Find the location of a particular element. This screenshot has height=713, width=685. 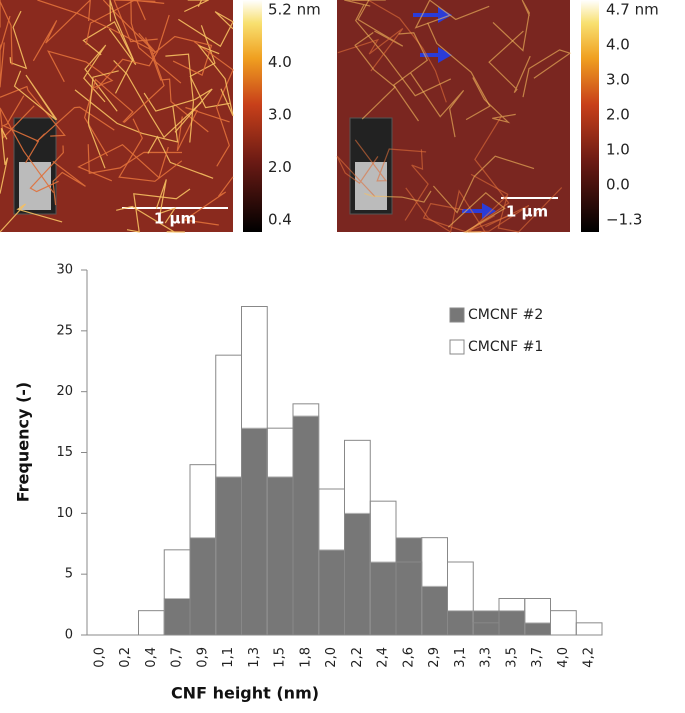

y-tick-label: 10 is located at coordinates (64, 513).